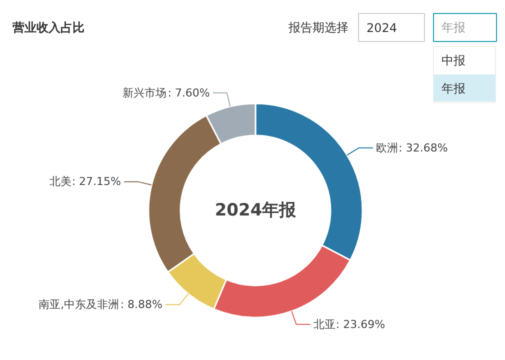 The image size is (505, 360). What do you see at coordinates (361, 324) in the screenshot?
I see `data-label: : 23.69%` at bounding box center [361, 324].